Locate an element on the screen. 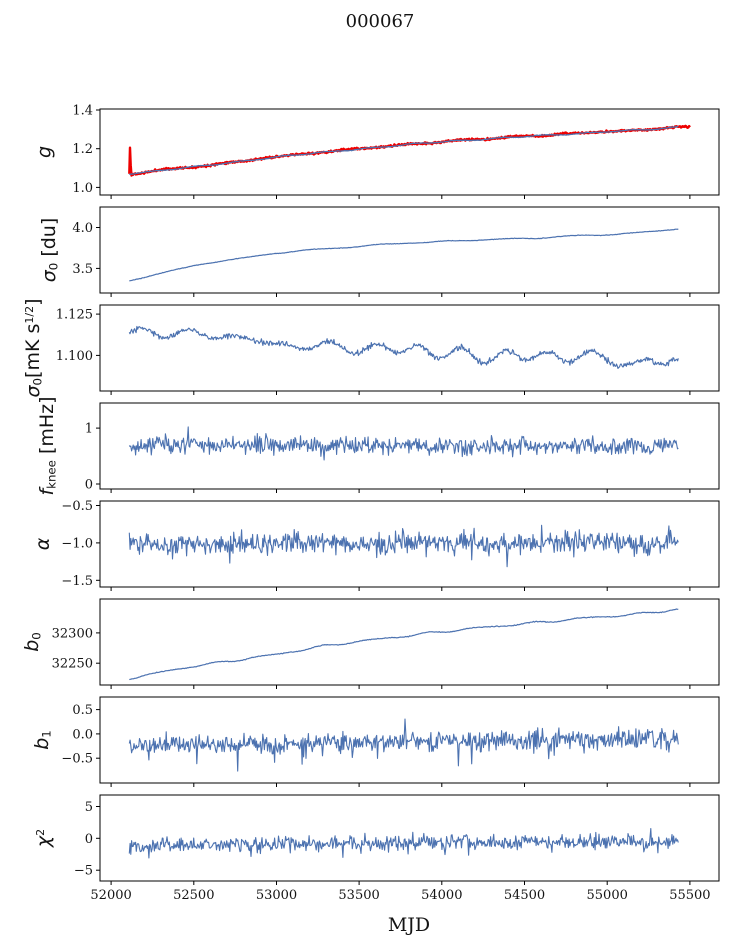  y-axis-label-b1: b1 is located at coordinates (42, 740).